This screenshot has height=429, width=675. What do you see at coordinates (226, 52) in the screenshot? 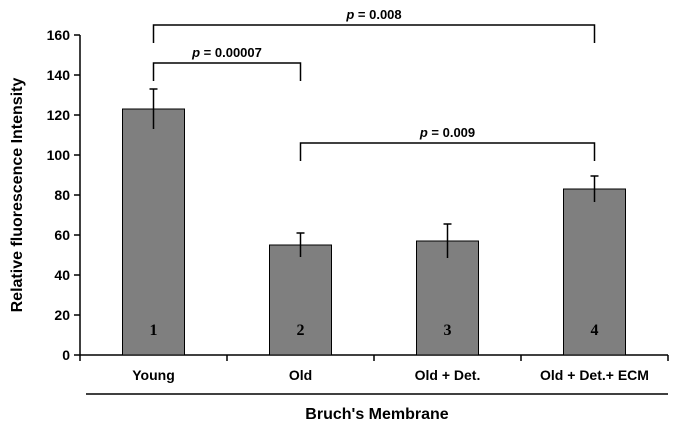
I see `p-value-label: p = 0.00007` at bounding box center [226, 52].